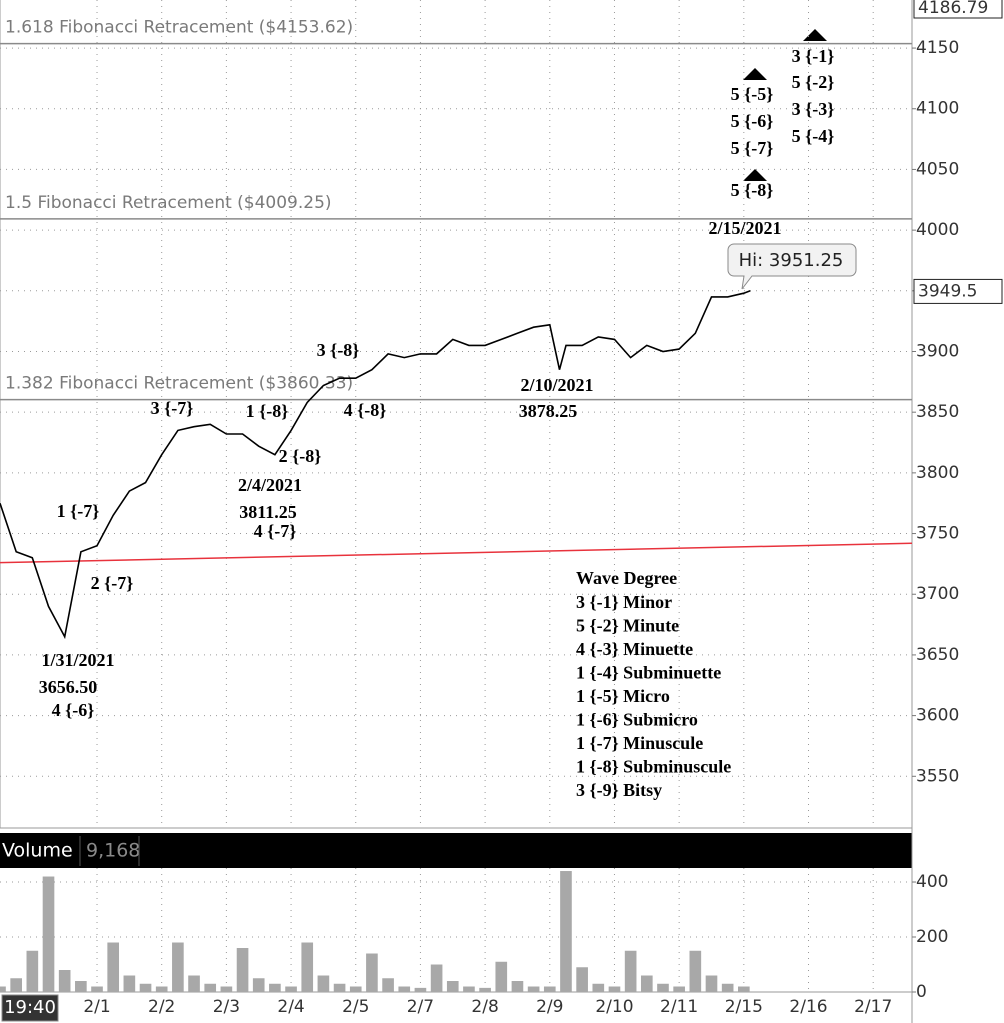 This screenshot has height=1023, width=1004. What do you see at coordinates (947, 291) in the screenshot?
I see `last-price: 3949.5` at bounding box center [947, 291].